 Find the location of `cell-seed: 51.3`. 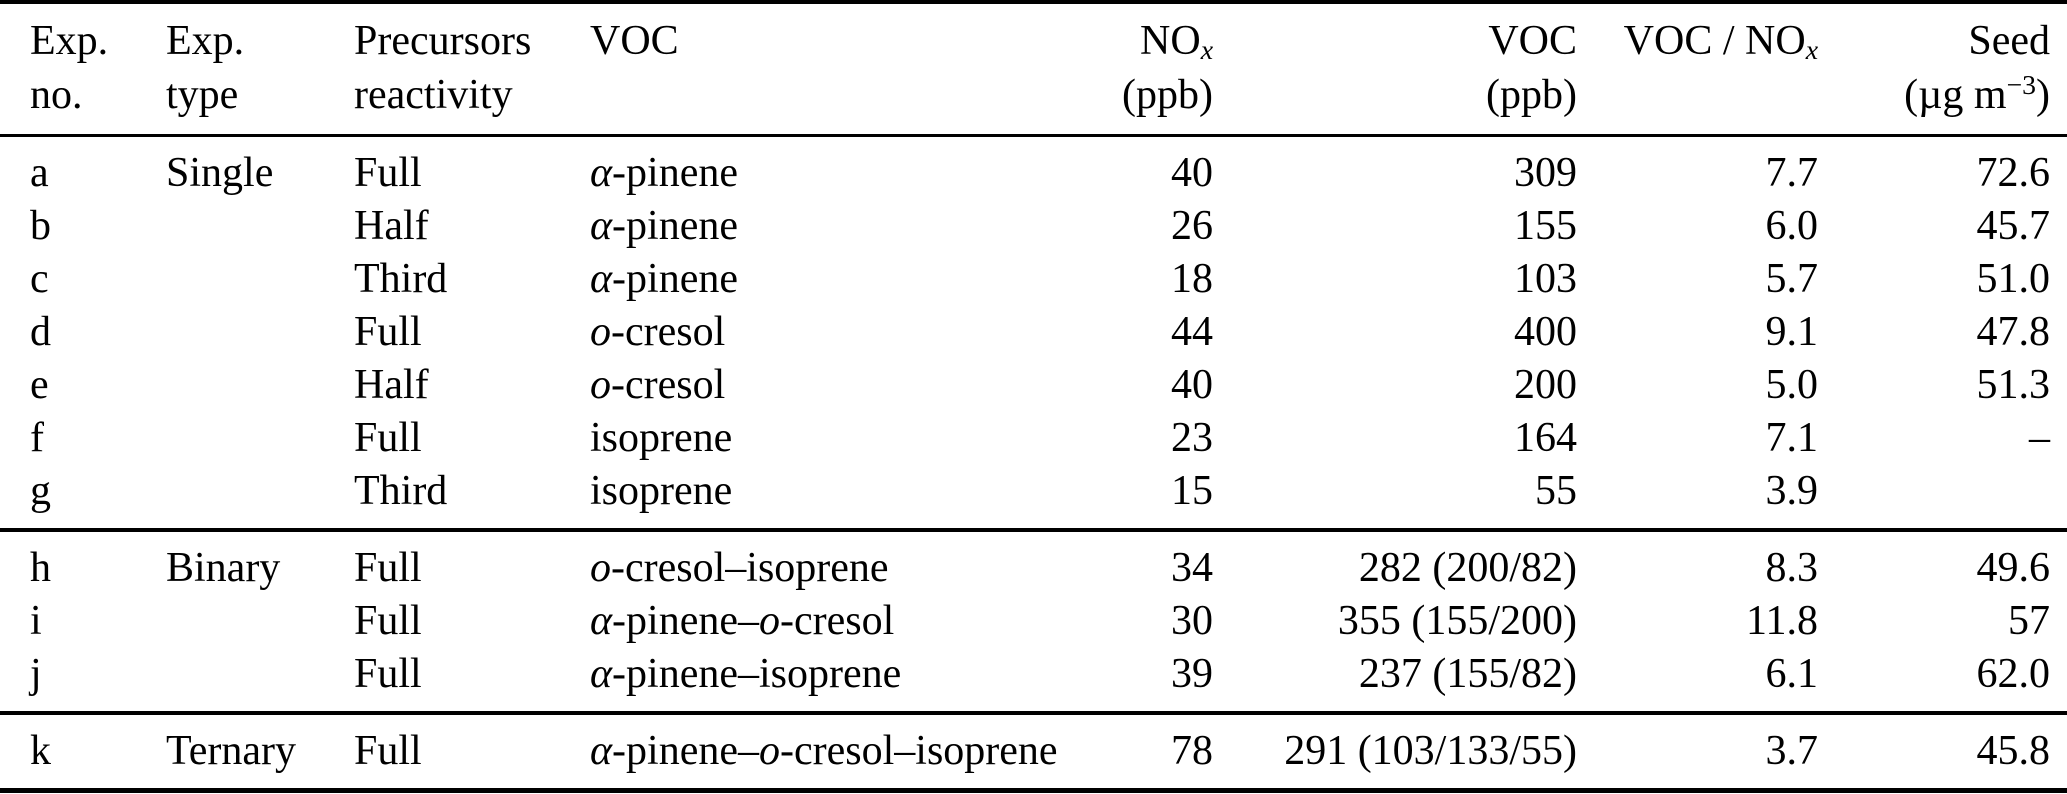

cell-seed: 51.3 is located at coordinates (2013, 385).